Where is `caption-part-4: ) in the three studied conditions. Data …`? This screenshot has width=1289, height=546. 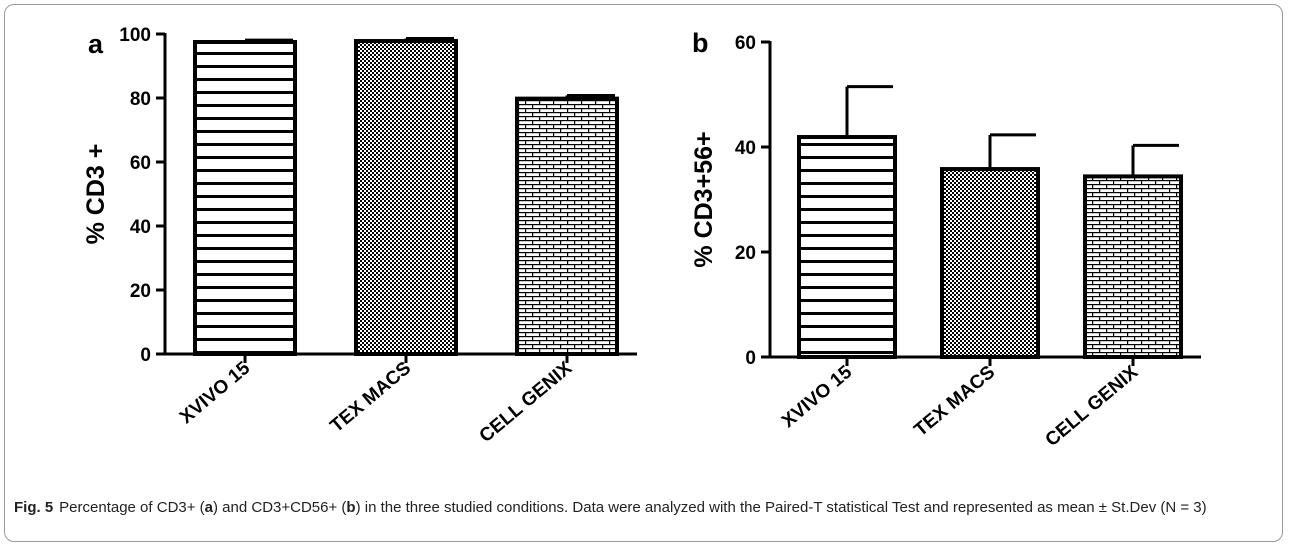
caption-part-4: ) in the three studied conditions. Data … is located at coordinates (781, 507).